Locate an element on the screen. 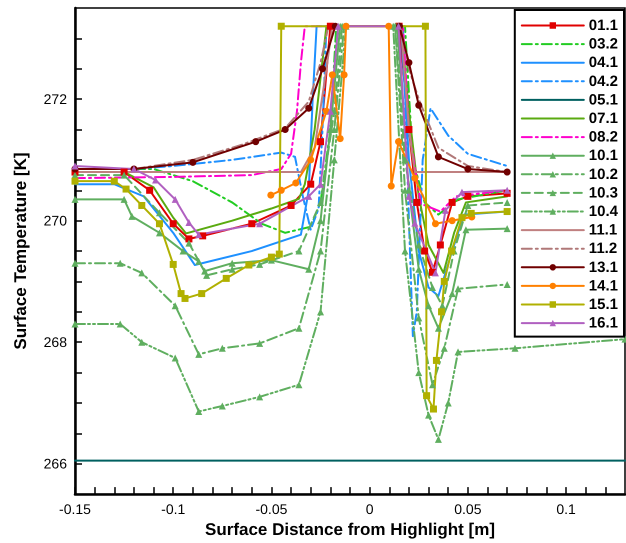 The width and height of the screenshot is (626, 543). legend-label: 15.1 is located at coordinates (603, 304).